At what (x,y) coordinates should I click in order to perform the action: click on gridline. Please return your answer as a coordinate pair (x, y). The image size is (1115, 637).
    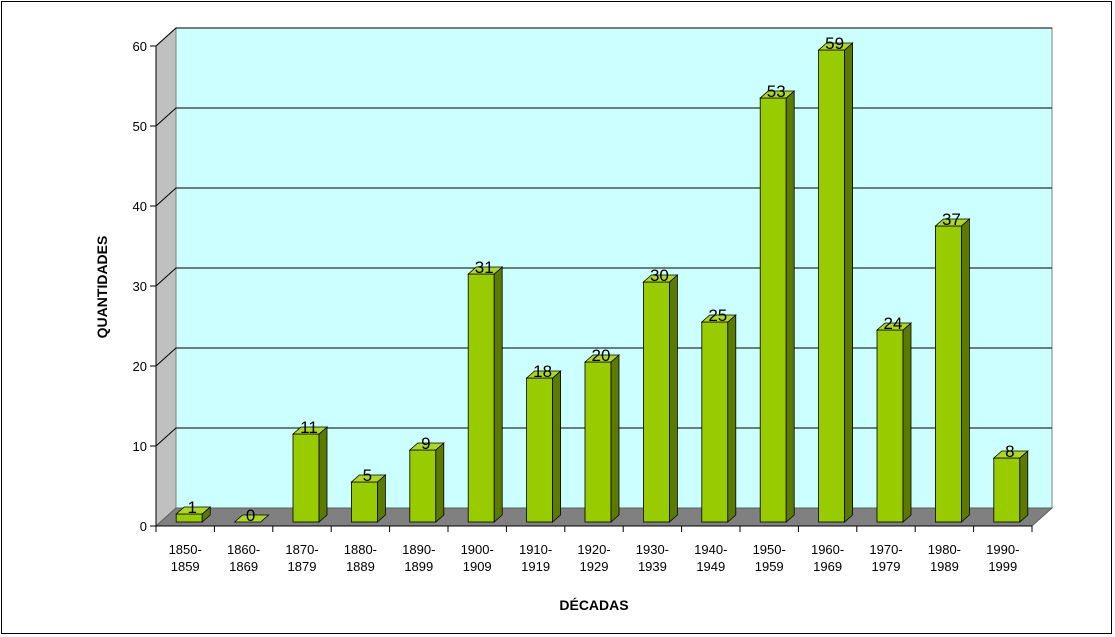
    Looking at the image, I should click on (603, 37).